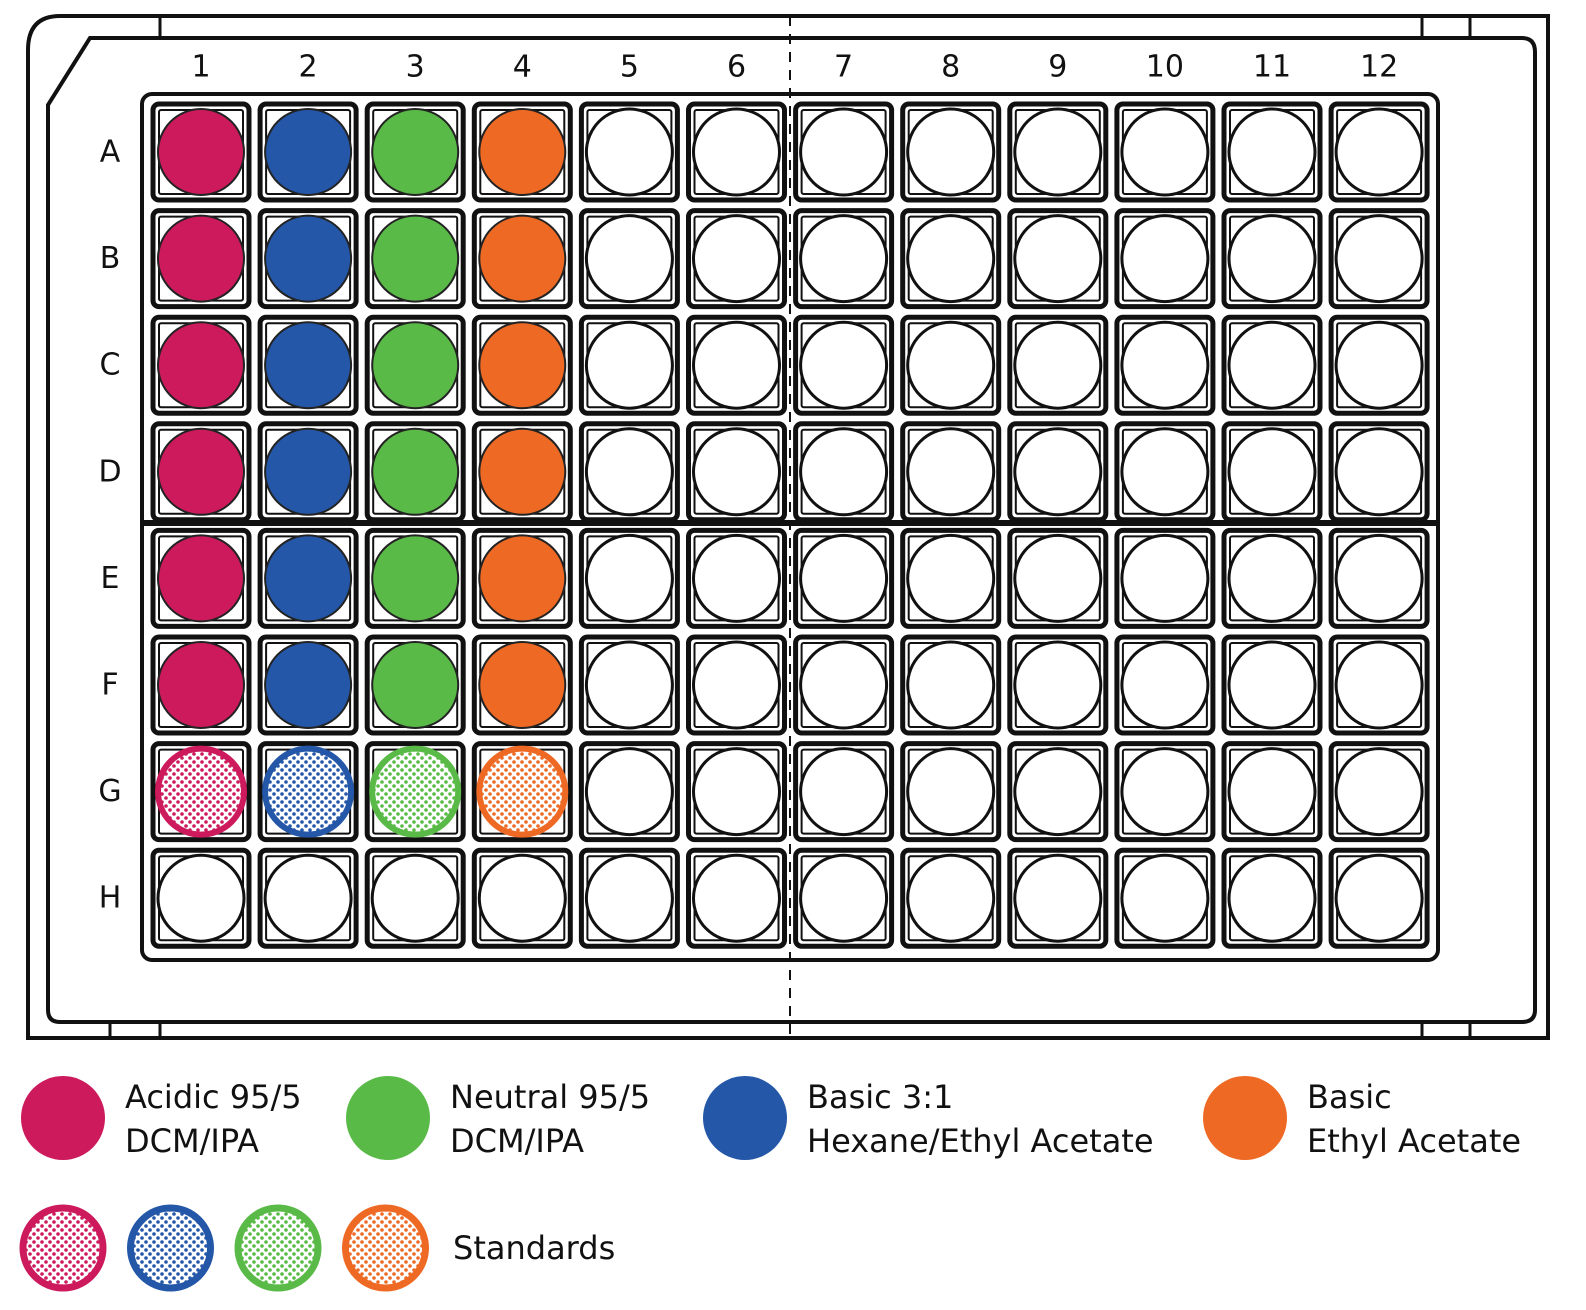 This screenshot has height=1310, width=1586. Describe the element at coordinates (629, 898) in the screenshot. I see `well-H5` at that location.